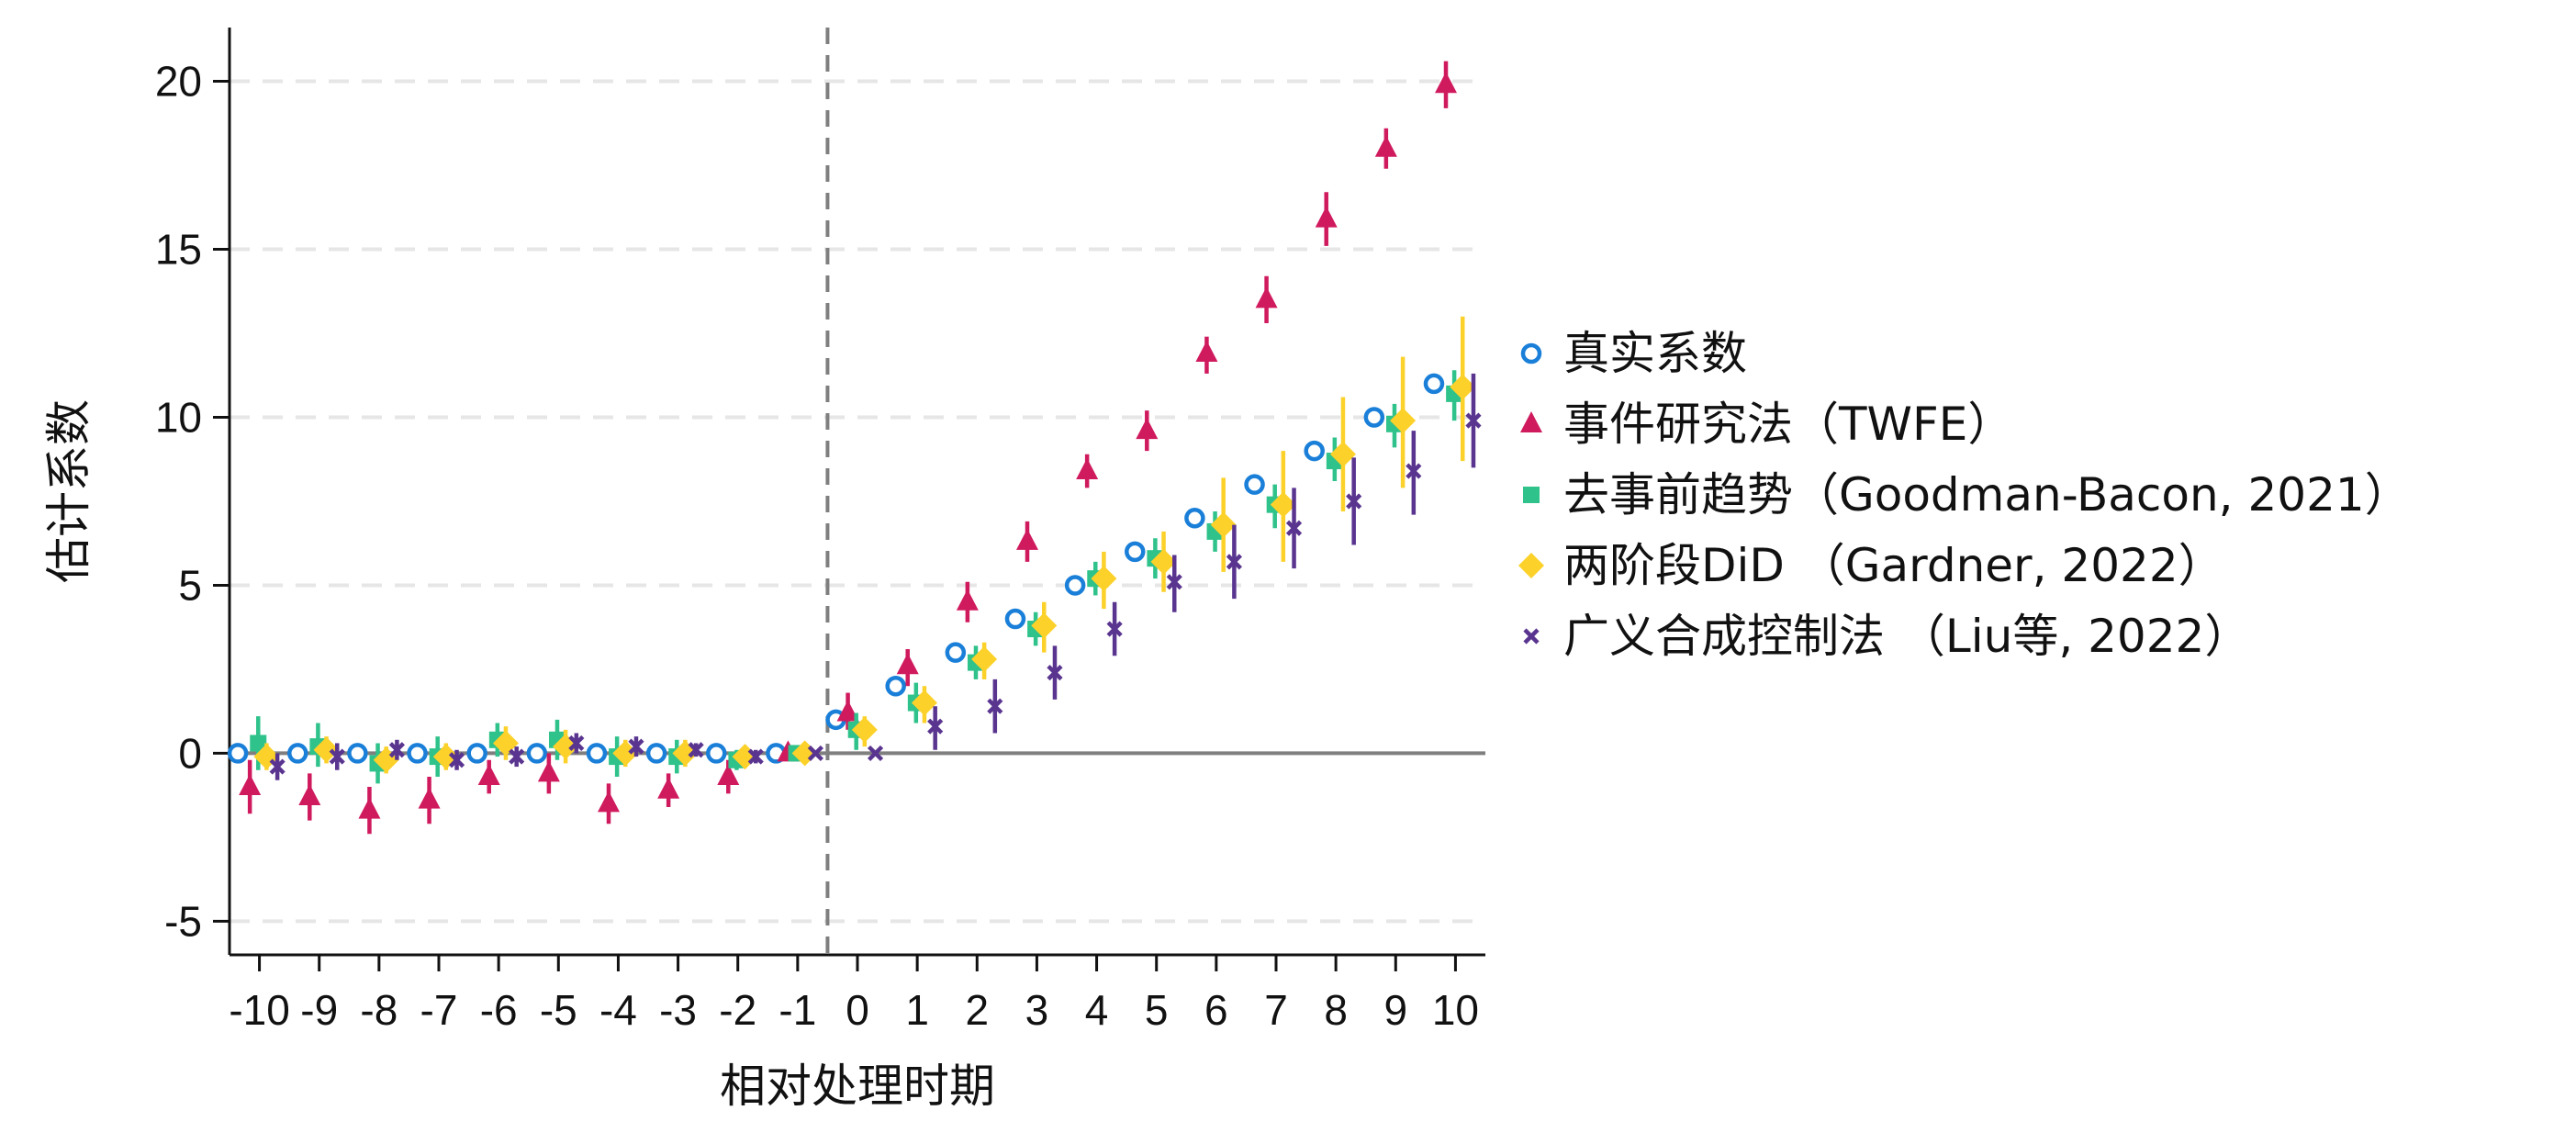 The image size is (2576, 1144). I want to click on y-tick-label: 10, so click(178, 417).